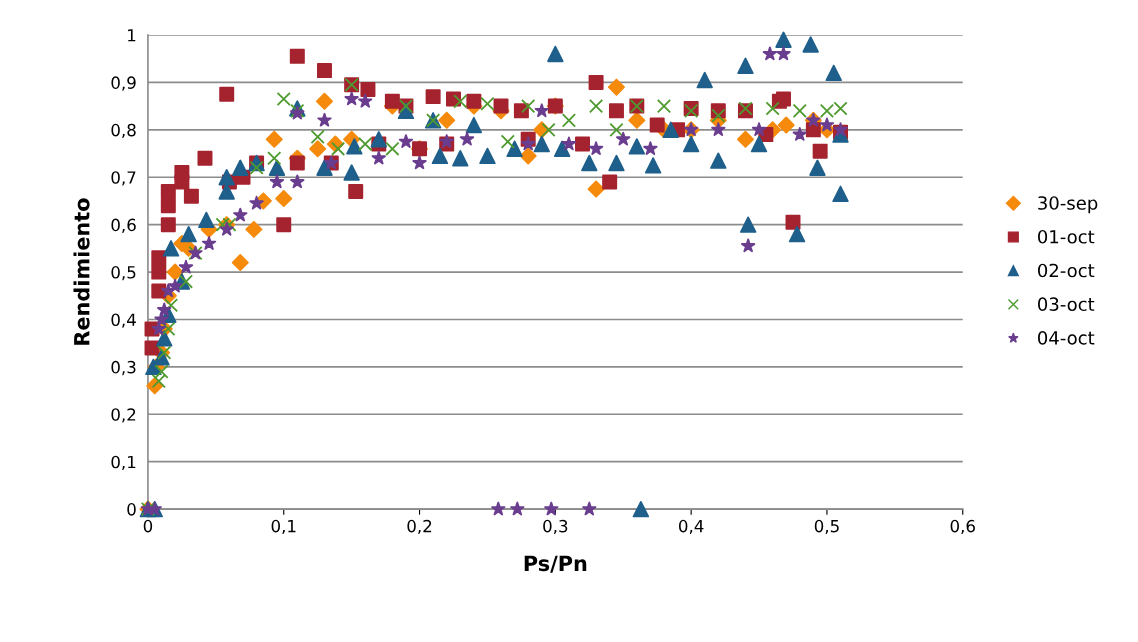  What do you see at coordinates (123, 368) in the screenshot?
I see `y-tick-label: 0,3` at bounding box center [123, 368].